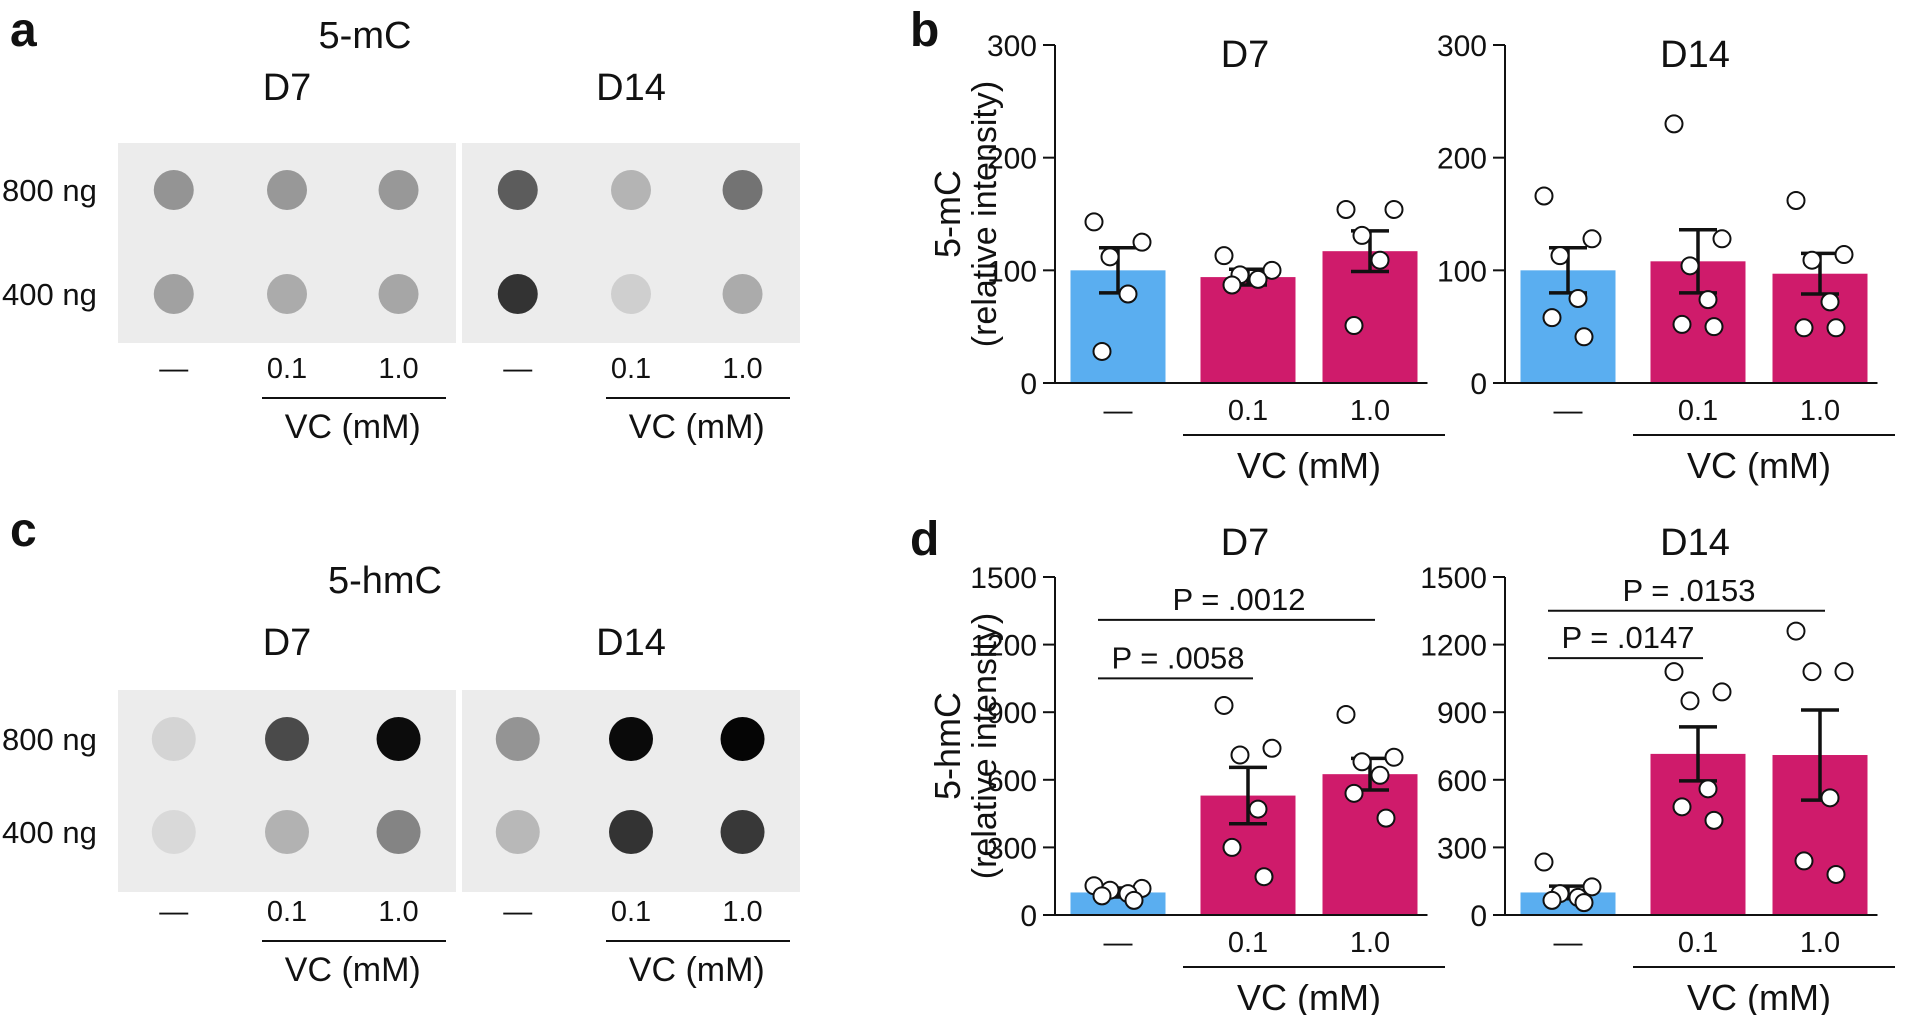 Image resolution: width=1920 pixels, height=1015 pixels. I want to click on y-tick-label: 600, so click(1012, 781).